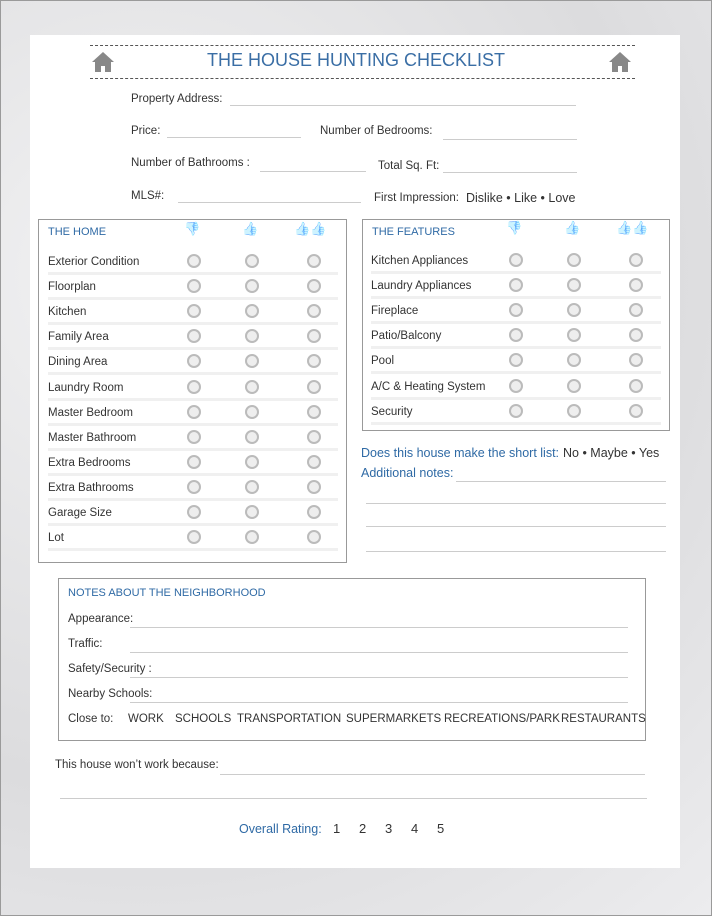  Describe the element at coordinates (190, 163) in the screenshot. I see `bathrooms-label: Number of Bathrooms :` at that location.